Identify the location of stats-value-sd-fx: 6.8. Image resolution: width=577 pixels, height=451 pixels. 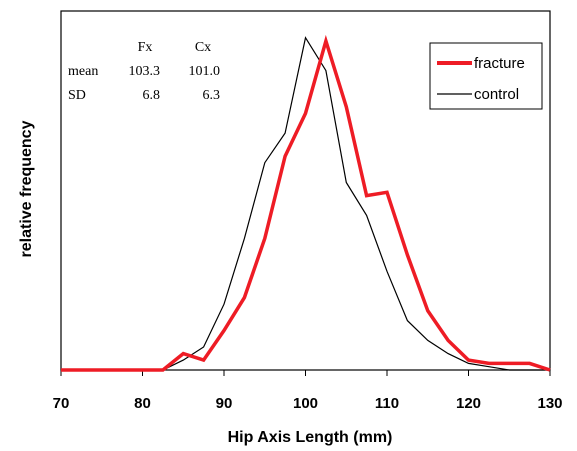
(152, 95).